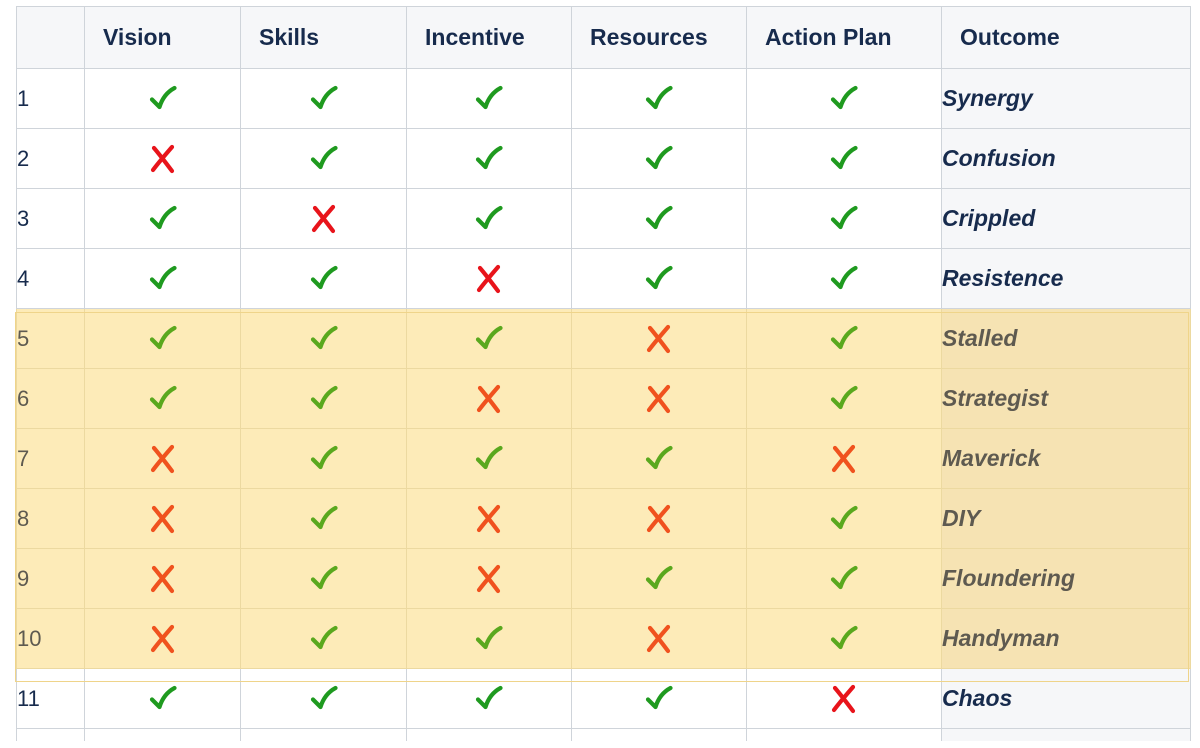 This screenshot has width=1200, height=748. What do you see at coordinates (50, 278) in the screenshot?
I see `row-number: 4` at bounding box center [50, 278].